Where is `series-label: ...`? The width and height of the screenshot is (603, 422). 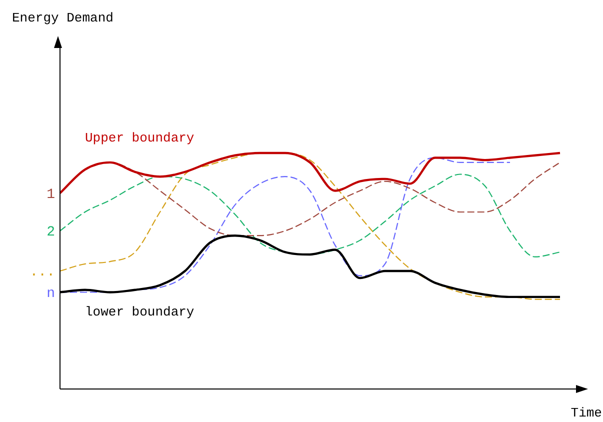
series-label: ... is located at coordinates (42, 272).